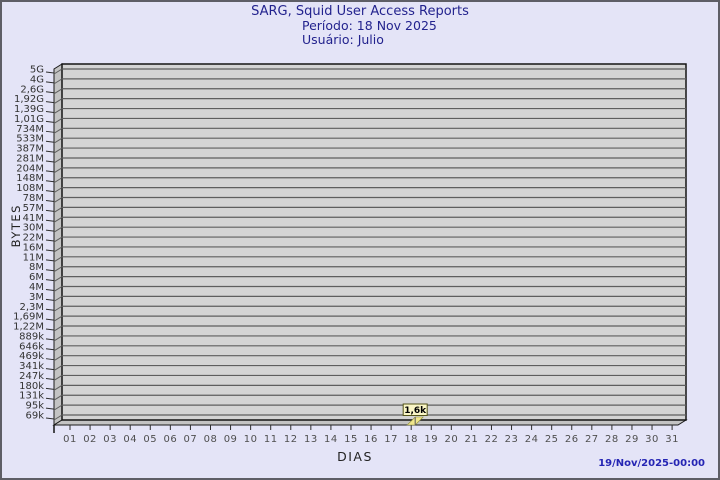  Describe the element at coordinates (30, 129) in the screenshot. I see `y-tick-label: 734M` at that location.